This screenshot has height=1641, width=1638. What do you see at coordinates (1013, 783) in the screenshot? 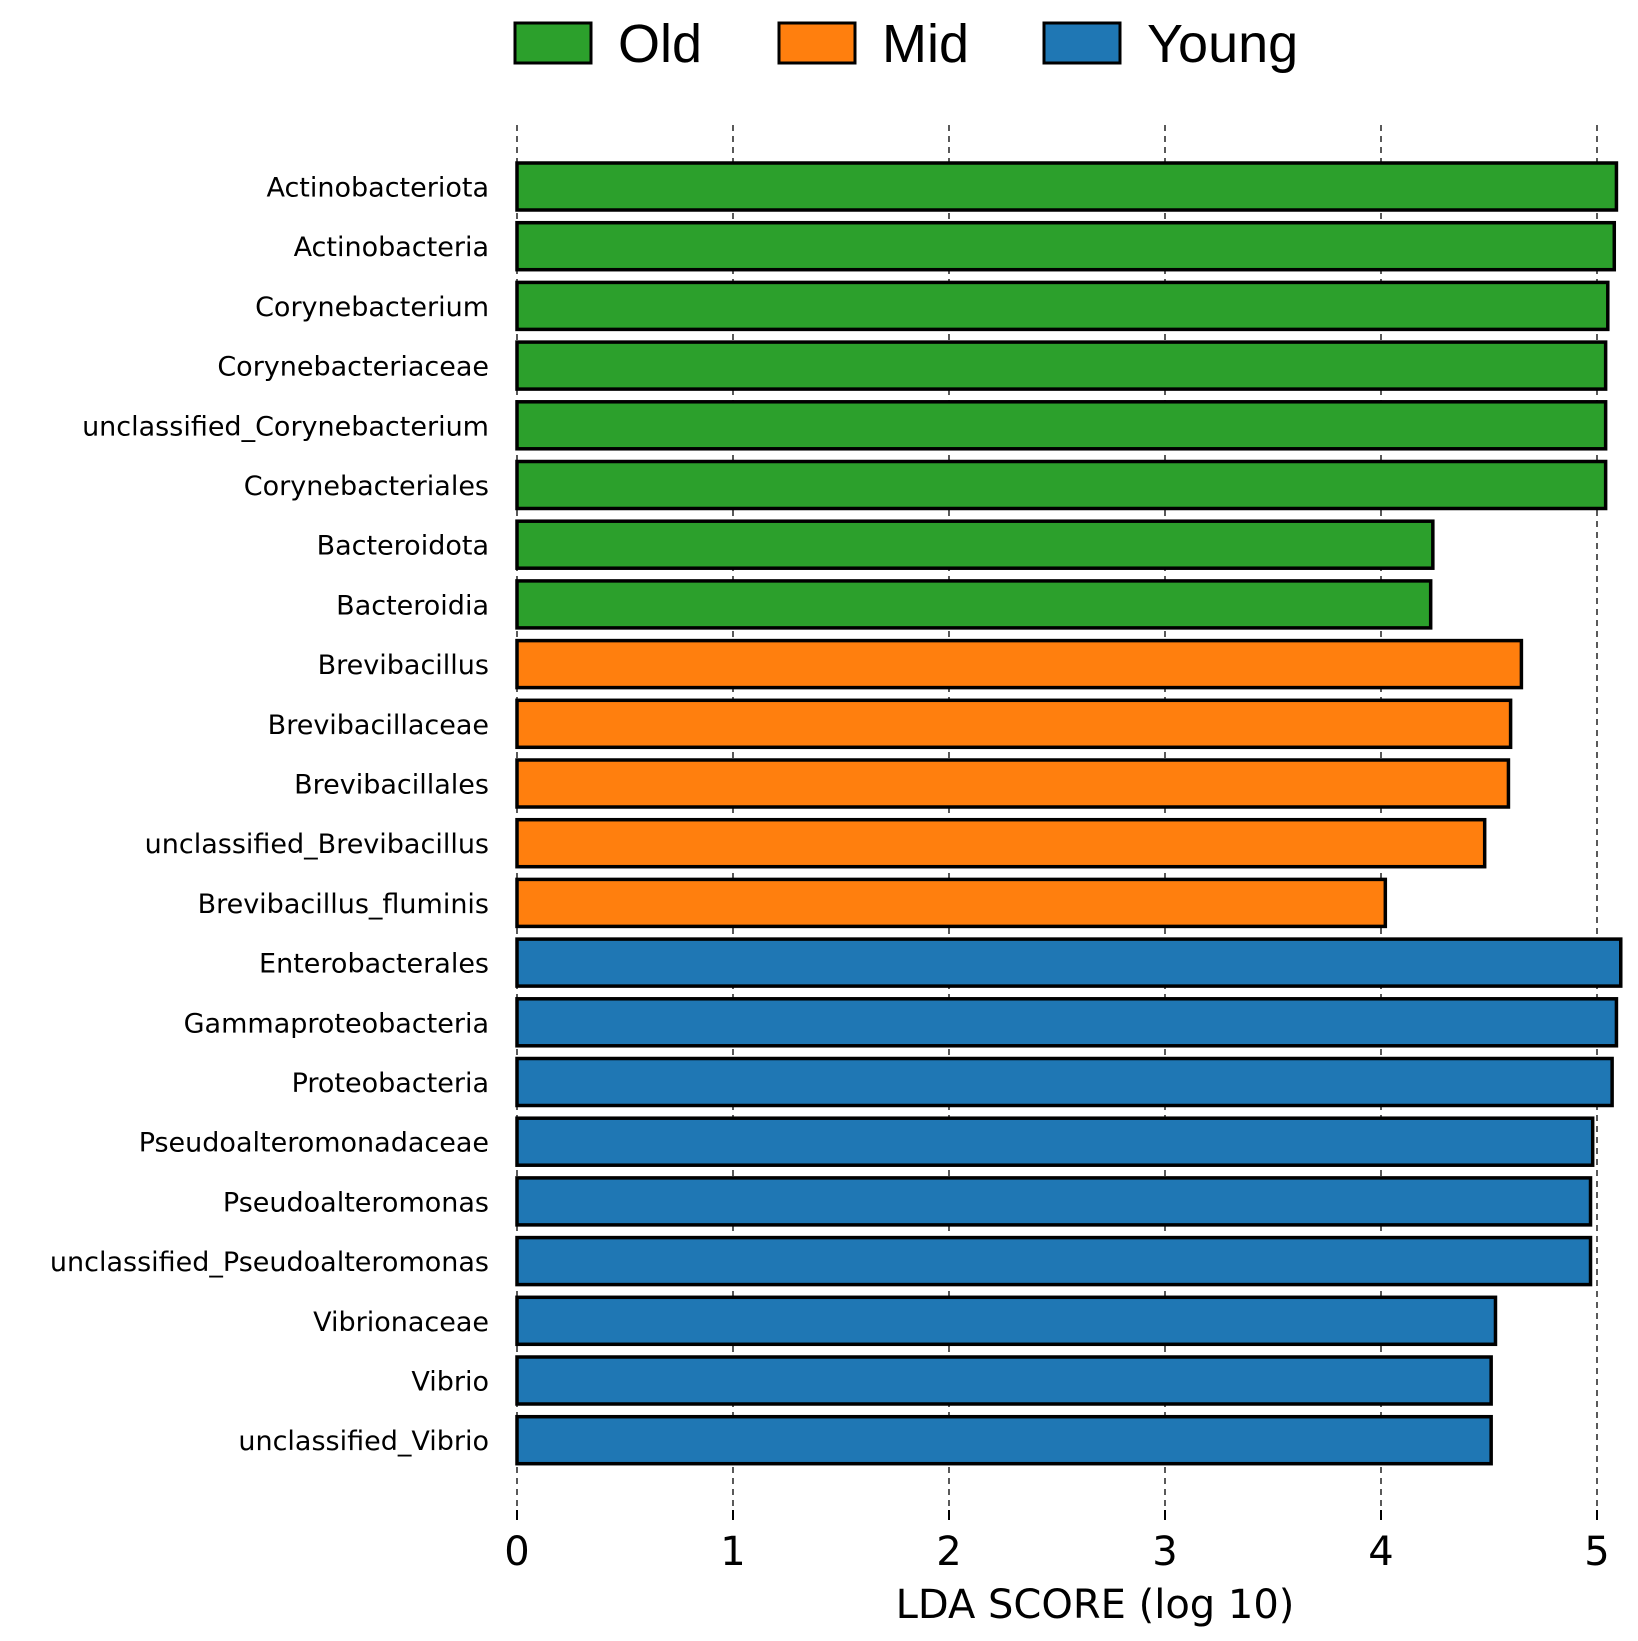
I see `bar-brevibacillales` at bounding box center [1013, 783].